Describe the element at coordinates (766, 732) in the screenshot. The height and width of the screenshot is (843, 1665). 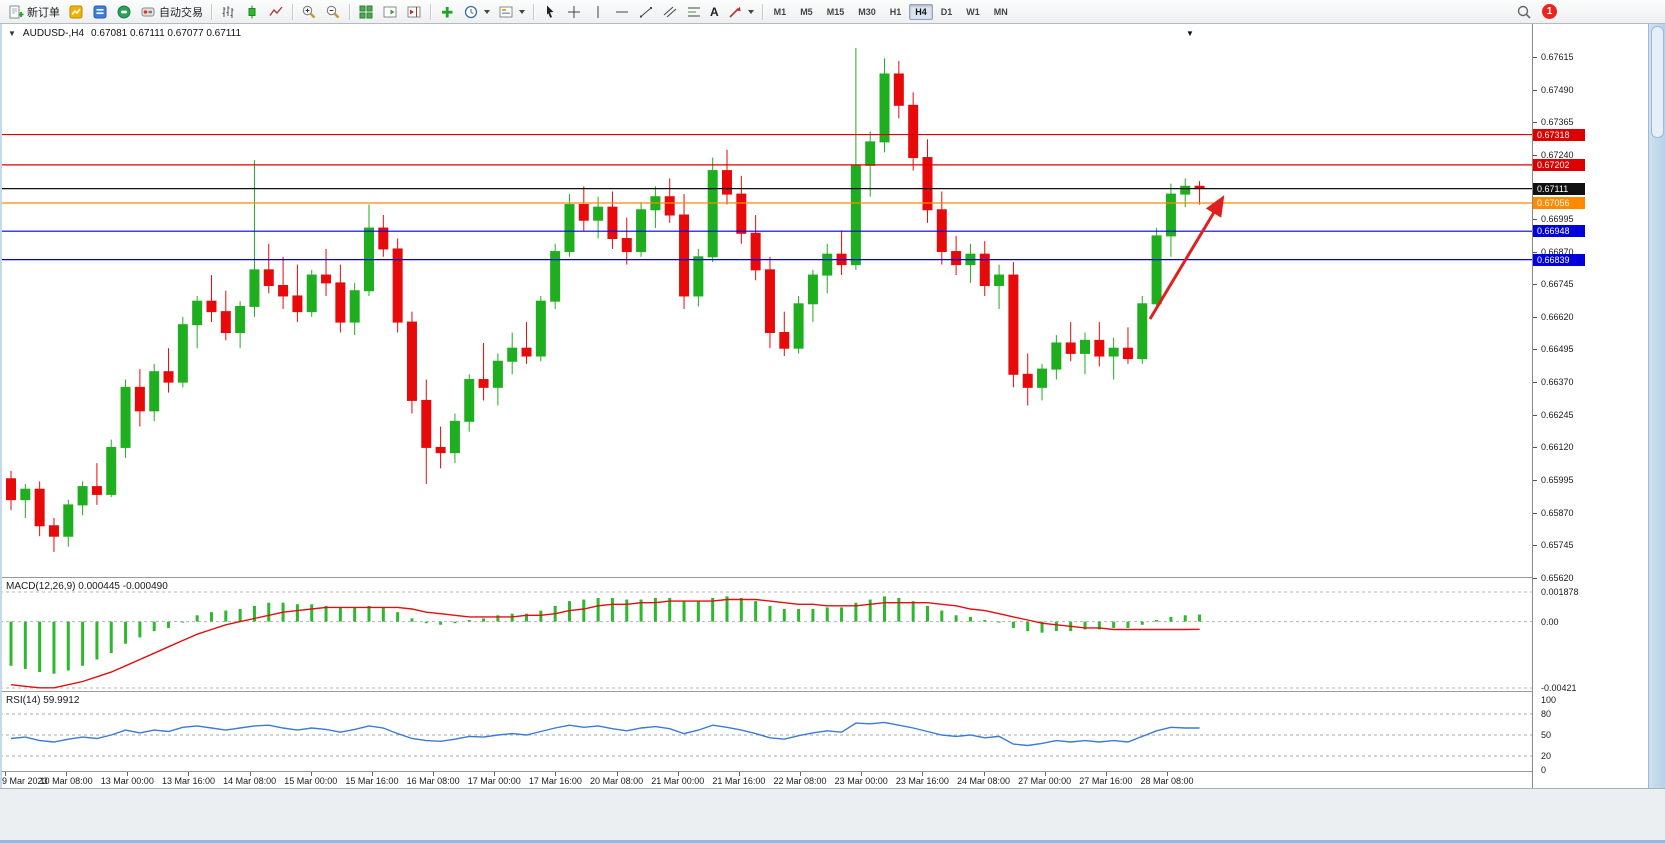
I see `rsi-panel` at that location.